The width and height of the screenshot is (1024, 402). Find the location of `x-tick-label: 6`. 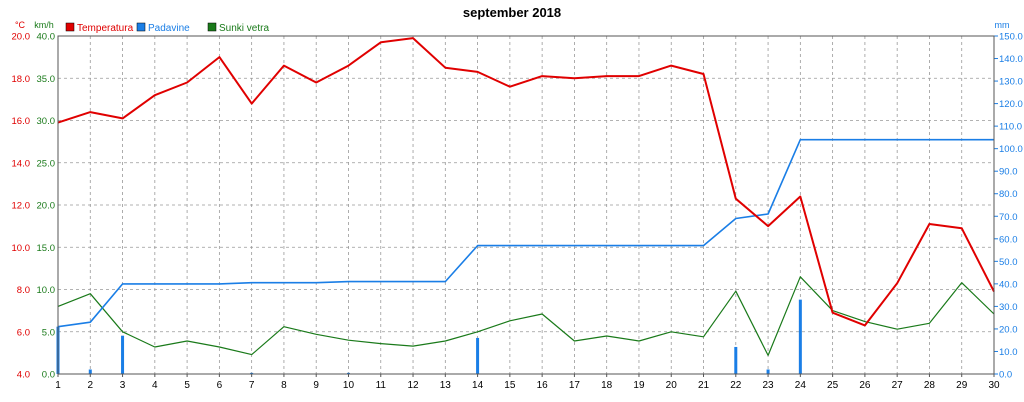

x-tick-label: 6 is located at coordinates (220, 385).